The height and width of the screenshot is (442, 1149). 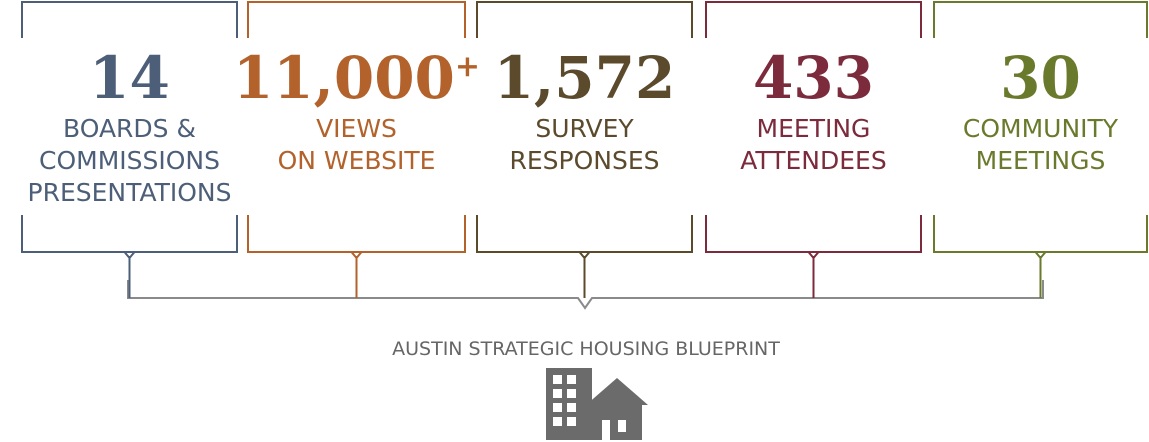 What do you see at coordinates (585, 295) in the screenshot?
I see `summary-bracket` at bounding box center [585, 295].